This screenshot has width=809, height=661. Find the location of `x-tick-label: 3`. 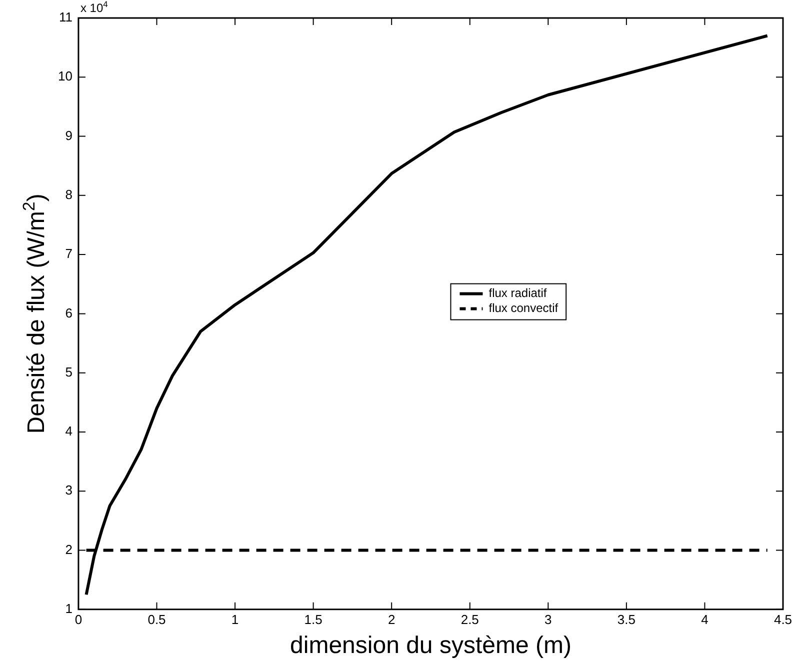

x-tick-label: 3 is located at coordinates (548, 619).